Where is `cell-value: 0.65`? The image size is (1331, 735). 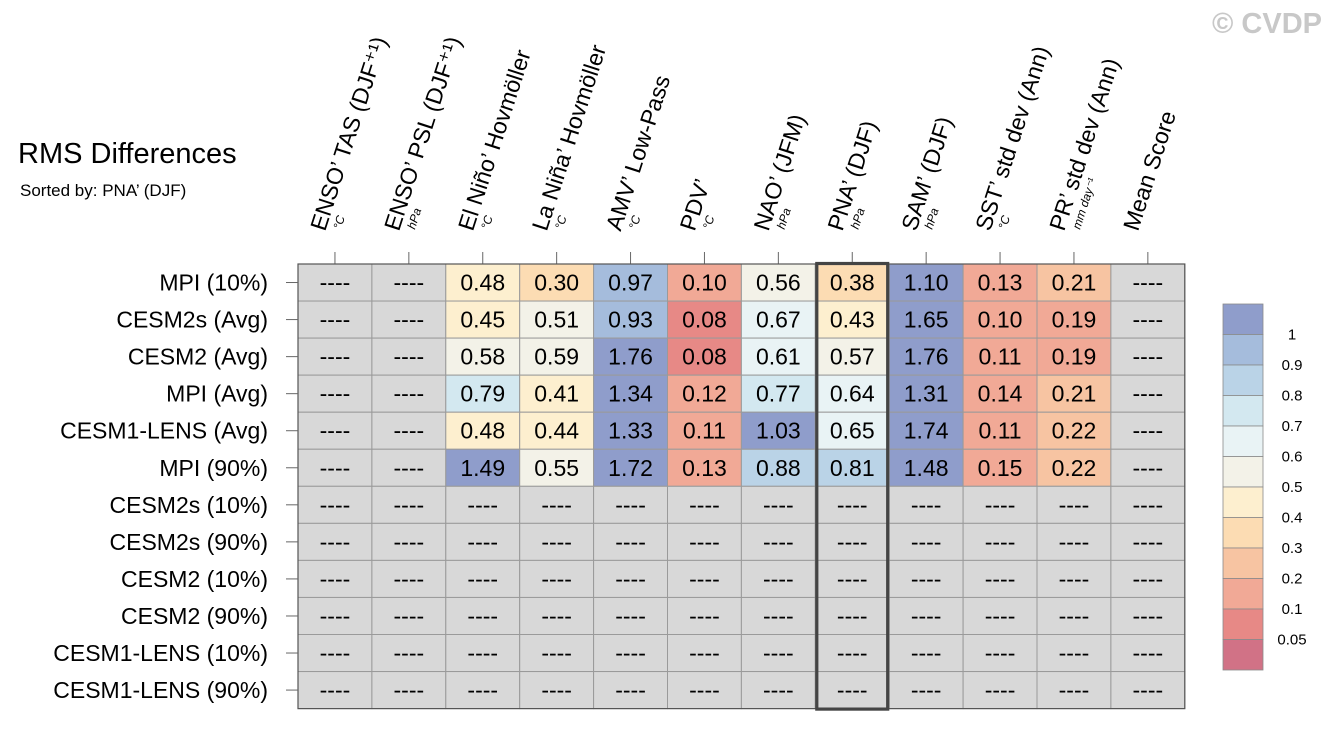
cell-value: 0.65 is located at coordinates (852, 431).